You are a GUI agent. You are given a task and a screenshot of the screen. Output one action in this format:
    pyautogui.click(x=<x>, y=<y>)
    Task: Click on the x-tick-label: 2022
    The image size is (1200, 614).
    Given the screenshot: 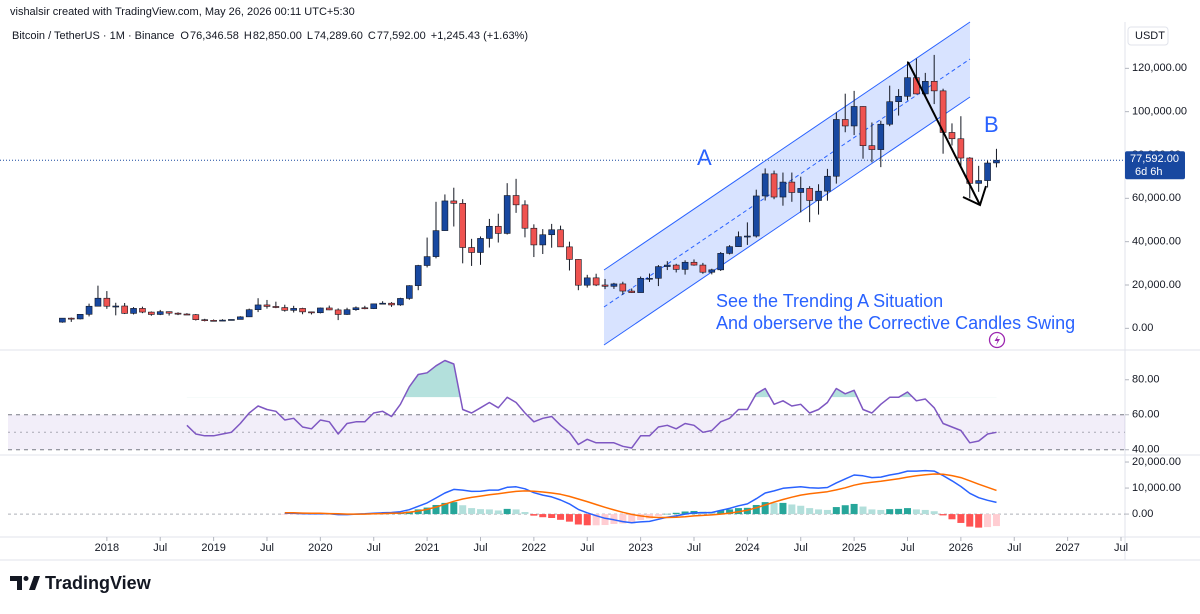 What is the action you would take?
    pyautogui.click(x=534, y=548)
    